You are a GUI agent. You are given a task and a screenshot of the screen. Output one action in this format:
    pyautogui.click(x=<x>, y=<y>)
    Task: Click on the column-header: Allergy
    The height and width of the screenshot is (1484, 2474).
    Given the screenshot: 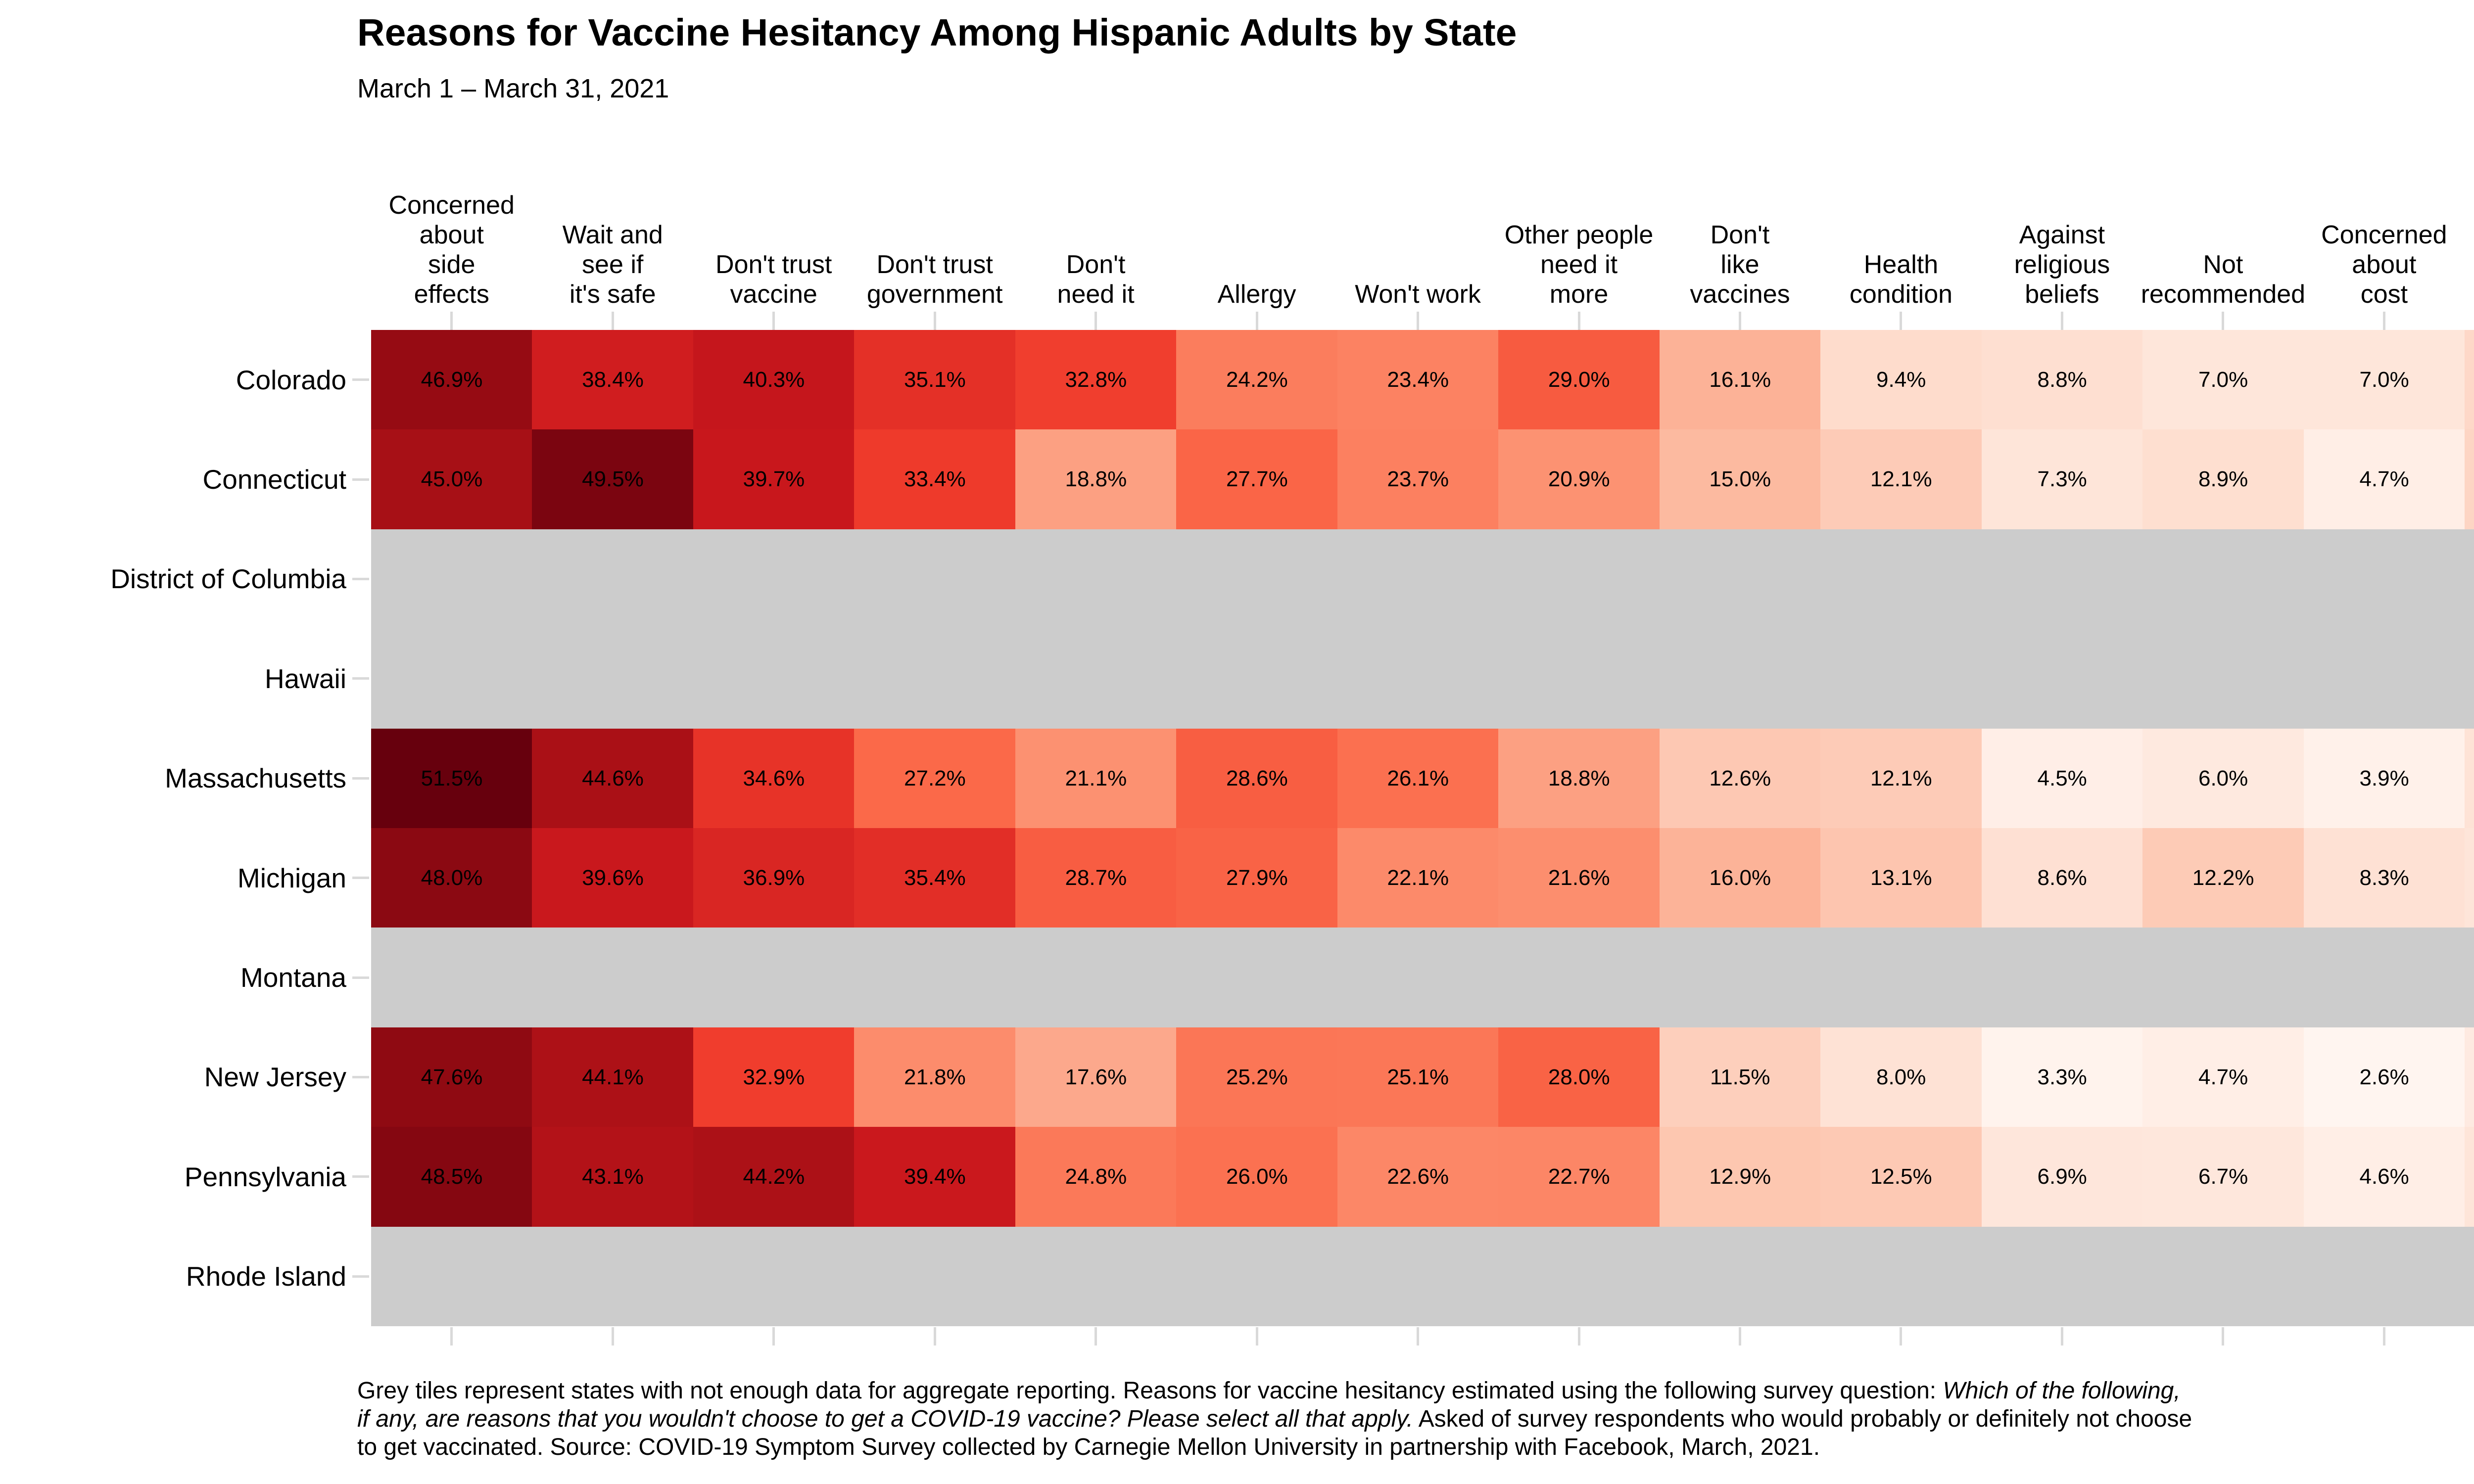 What is the action you would take?
    pyautogui.click(x=1256, y=294)
    